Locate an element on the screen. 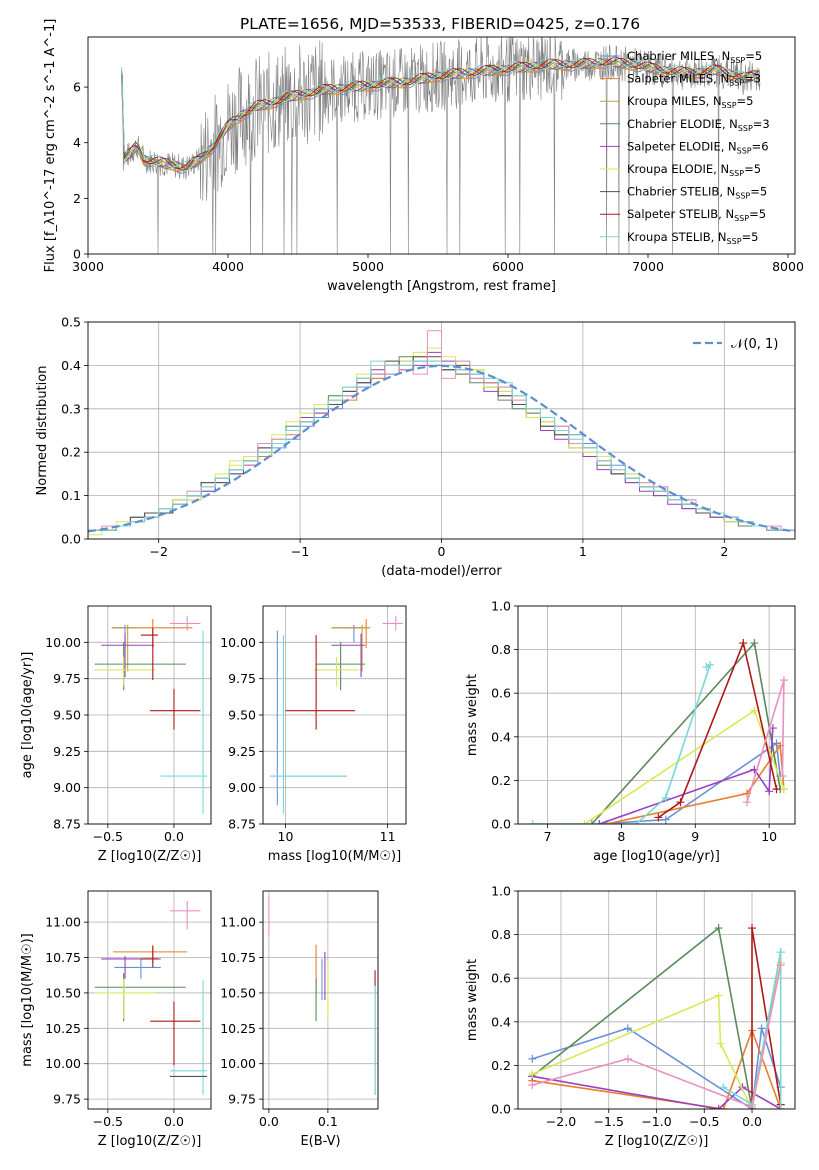 Image resolution: width=819 pixels, height=1170 pixels. y-tick-label: 9.00 is located at coordinates (242, 787).